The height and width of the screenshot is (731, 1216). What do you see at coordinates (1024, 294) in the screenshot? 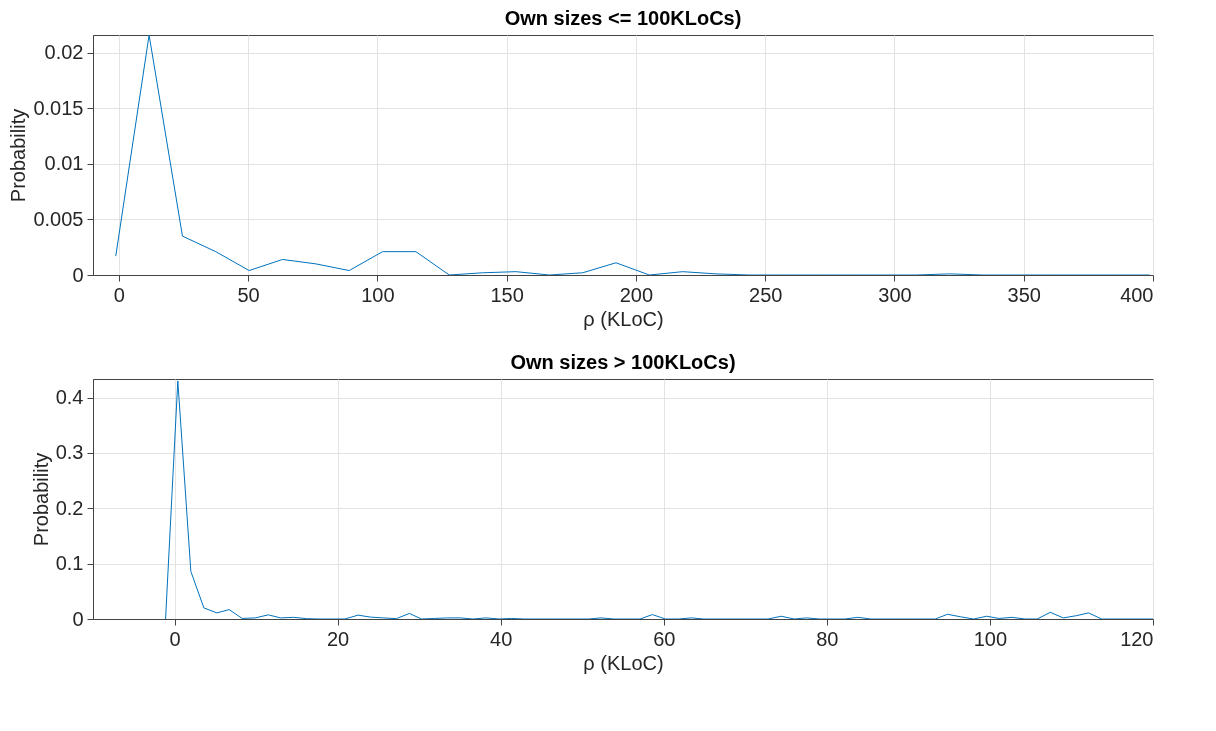
I see `x-tick-label: 350` at bounding box center [1024, 294].